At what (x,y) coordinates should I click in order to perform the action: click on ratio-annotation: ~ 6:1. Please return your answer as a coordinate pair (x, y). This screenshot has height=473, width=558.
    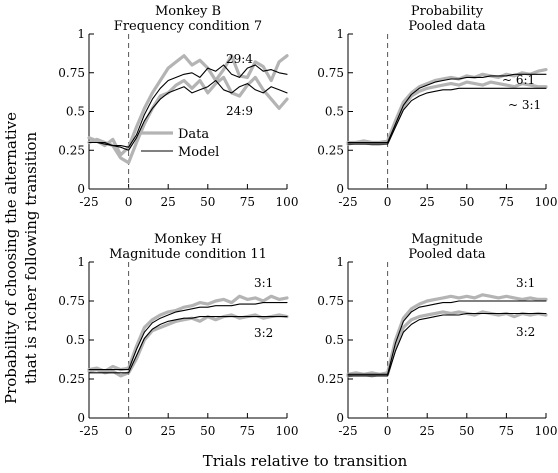
    Looking at the image, I should click on (518, 80).